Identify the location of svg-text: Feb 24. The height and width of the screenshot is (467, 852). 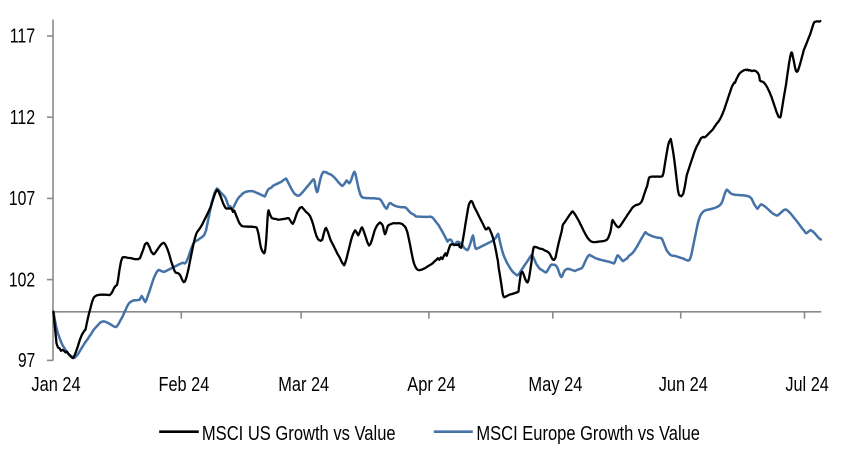
(184, 385).